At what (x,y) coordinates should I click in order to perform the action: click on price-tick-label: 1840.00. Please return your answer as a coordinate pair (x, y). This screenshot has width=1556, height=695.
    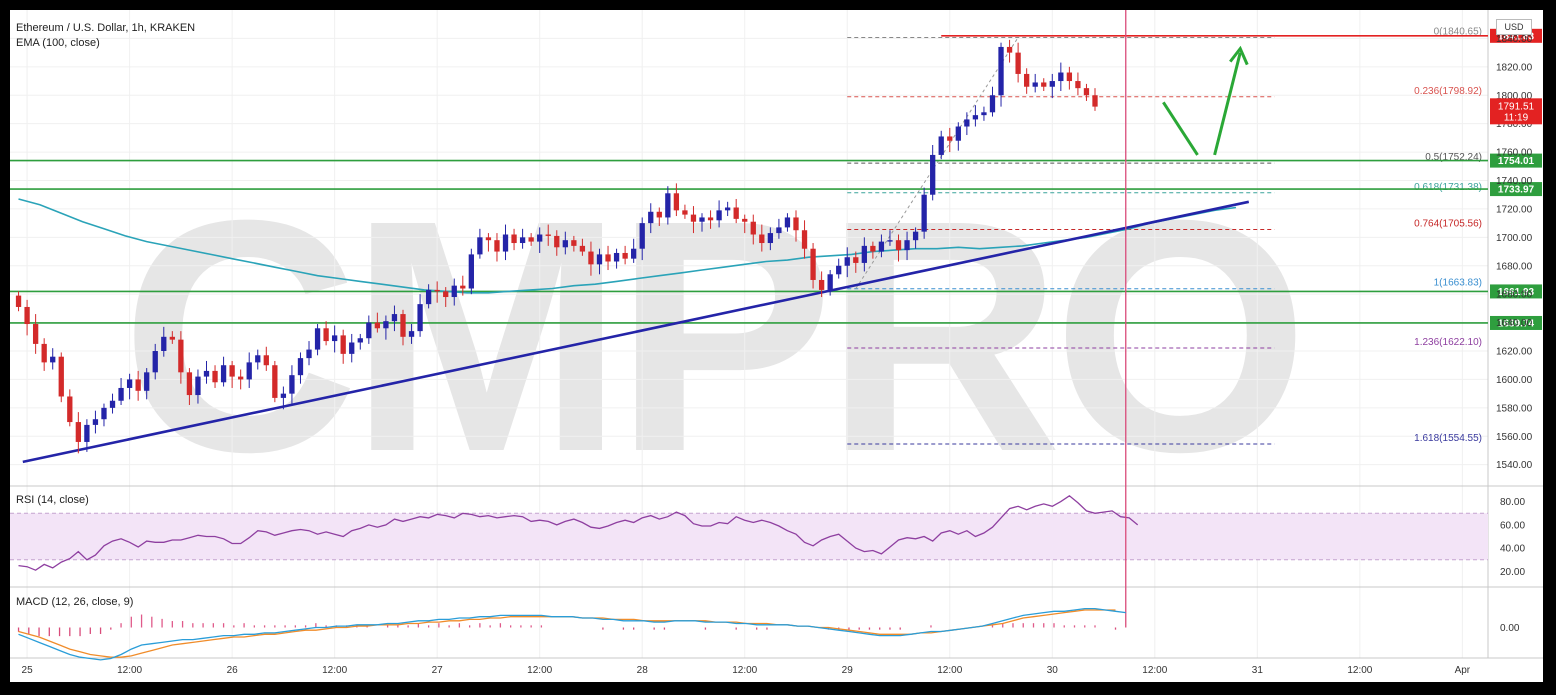
    Looking at the image, I should click on (1514, 39).